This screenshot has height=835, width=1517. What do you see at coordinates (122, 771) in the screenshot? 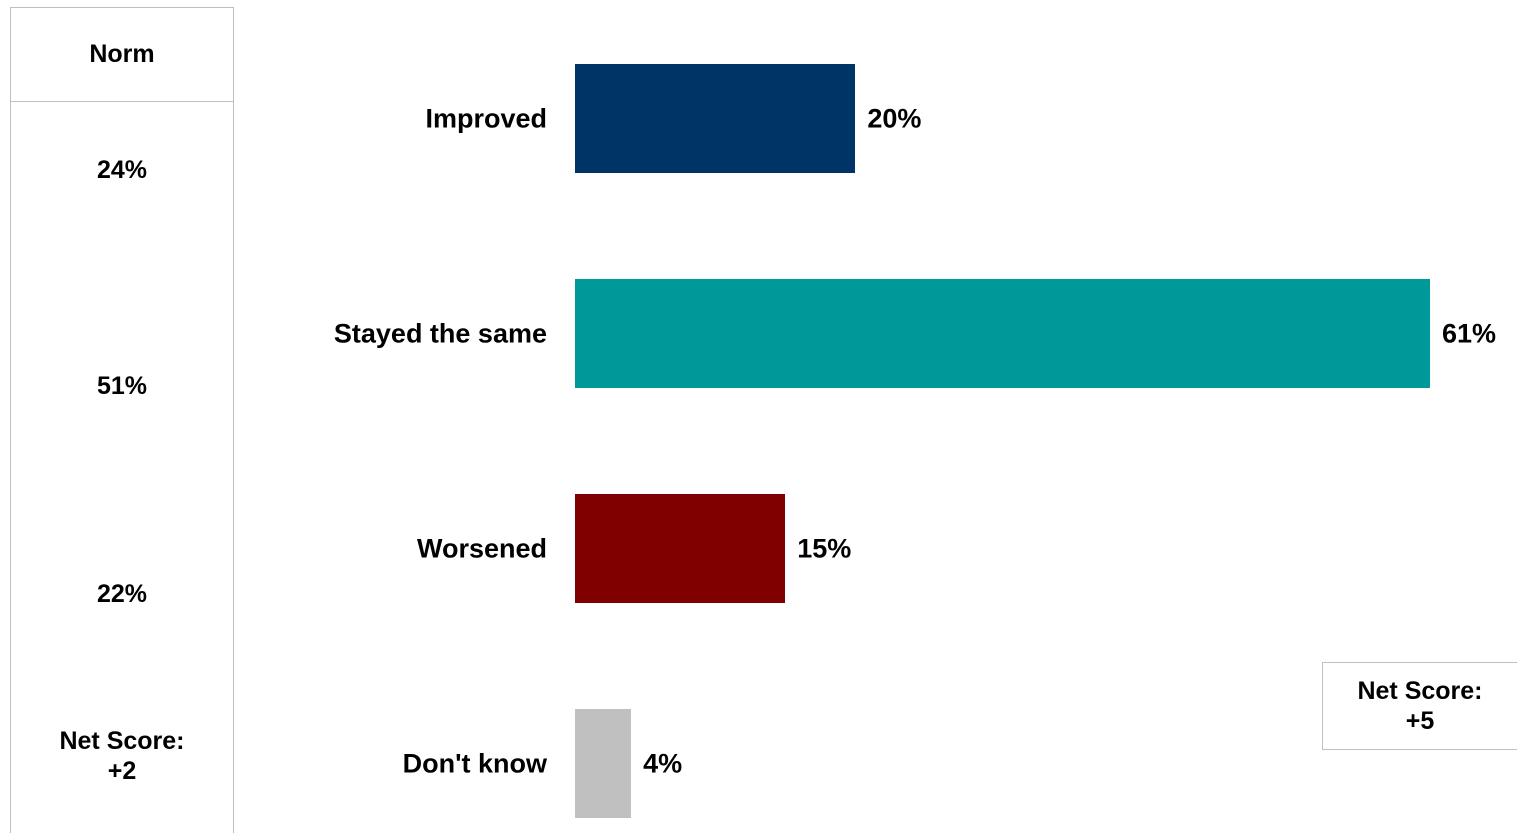
I see `norm-net-score-value: +2` at bounding box center [122, 771].